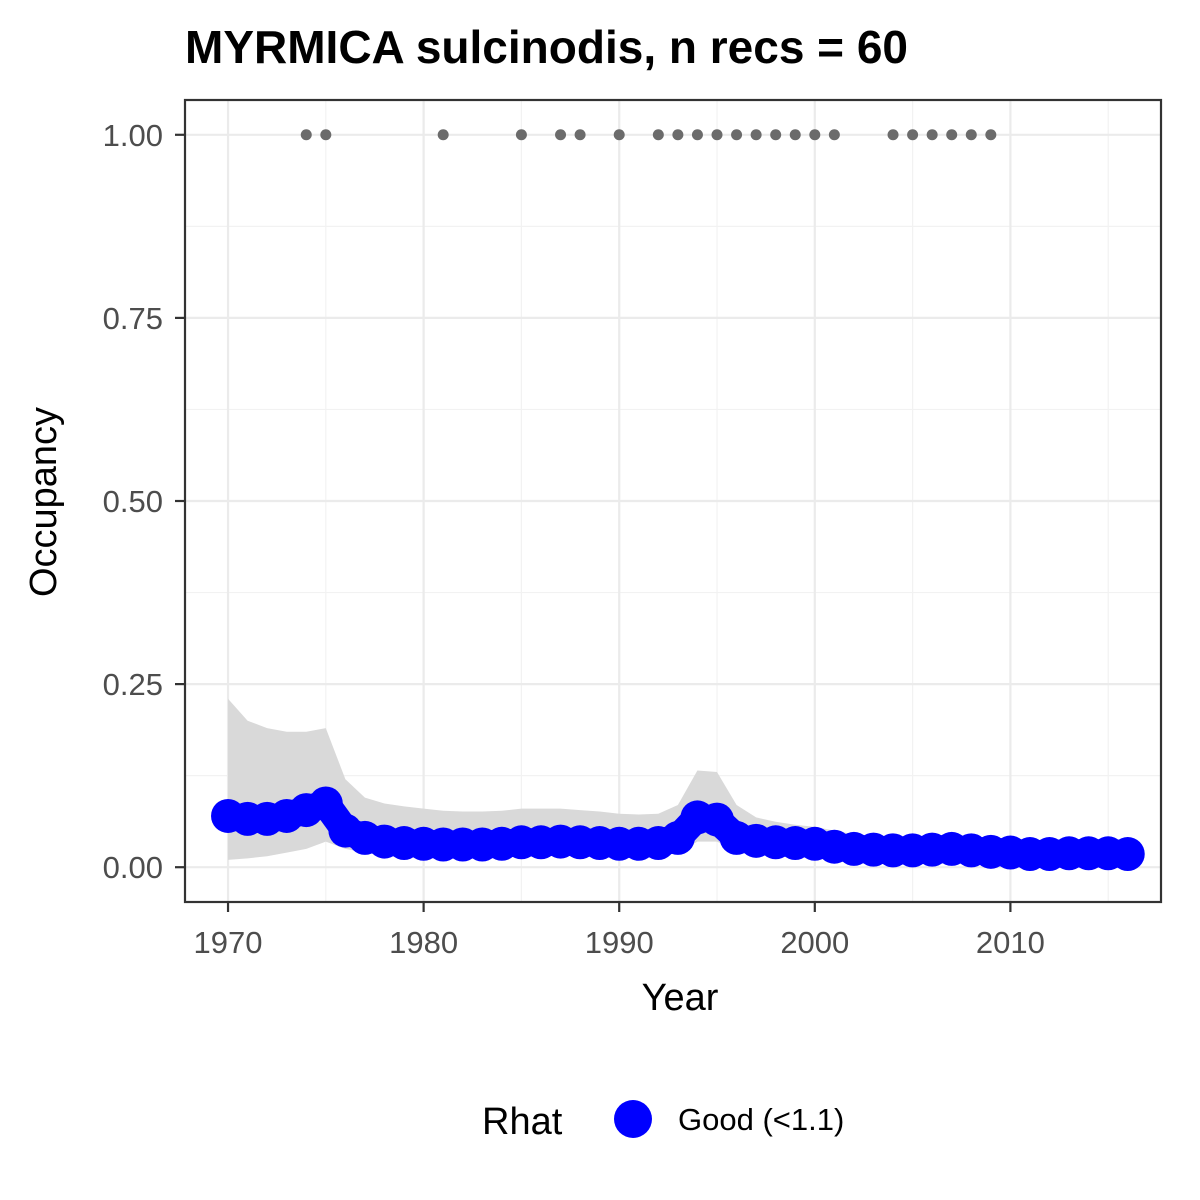 This screenshot has width=1200, height=1200. I want to click on chart-title: MYRMICA sulcinodis, n recs = 60, so click(546, 47).